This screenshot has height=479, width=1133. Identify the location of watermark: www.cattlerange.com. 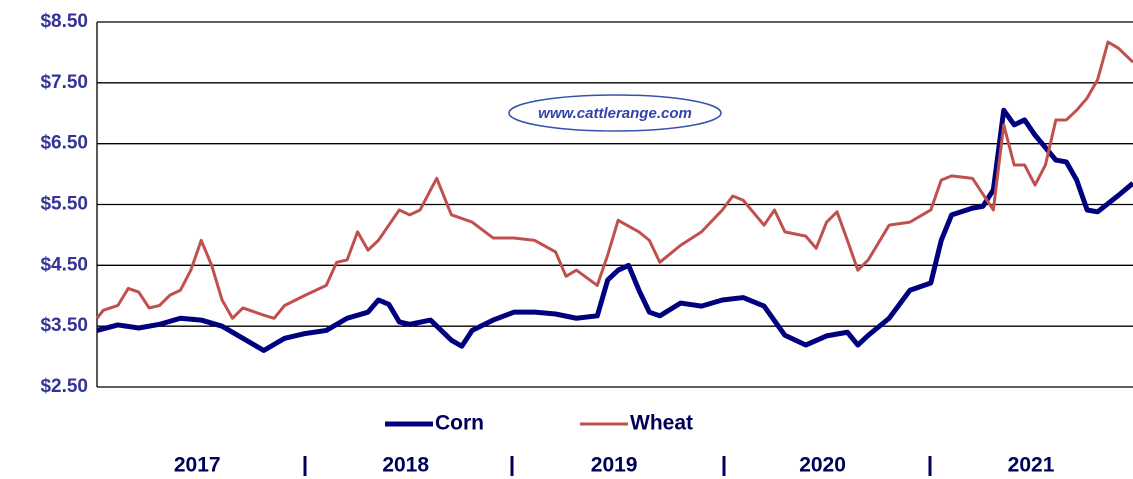
(615, 113).